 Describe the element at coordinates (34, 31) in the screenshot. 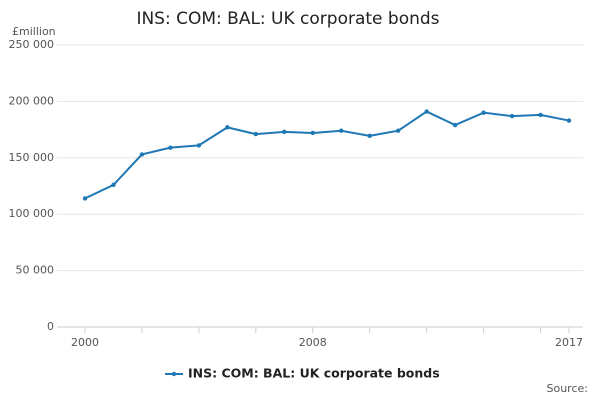

I see `y-axis-label: £million` at that location.